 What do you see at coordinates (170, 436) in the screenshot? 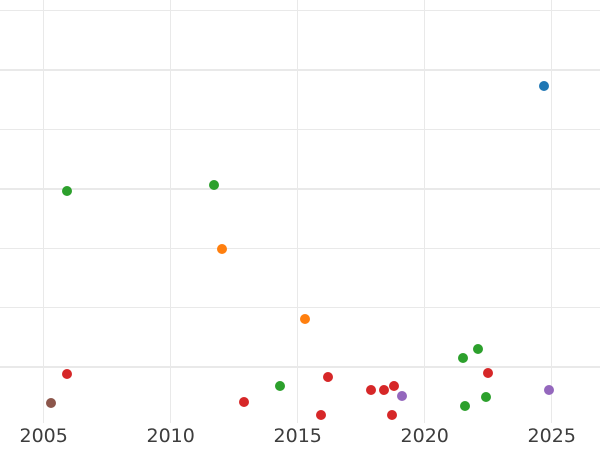
I see `x-tick-label: 2010` at bounding box center [170, 436].